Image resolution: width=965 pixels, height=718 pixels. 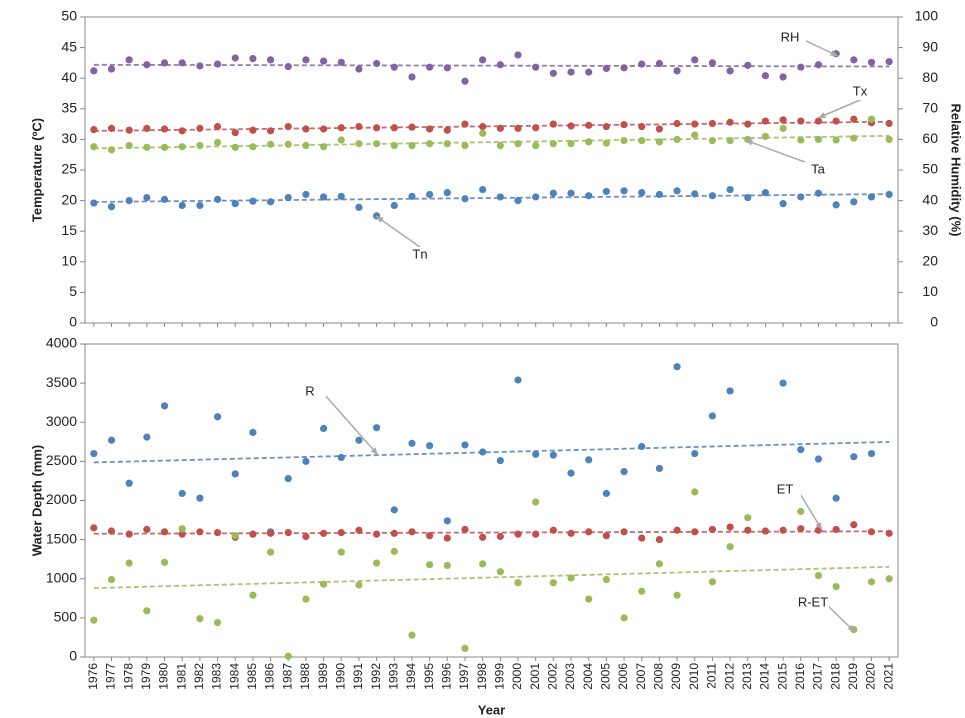 I want to click on x-tick-label: 1992, so click(x=376, y=676).